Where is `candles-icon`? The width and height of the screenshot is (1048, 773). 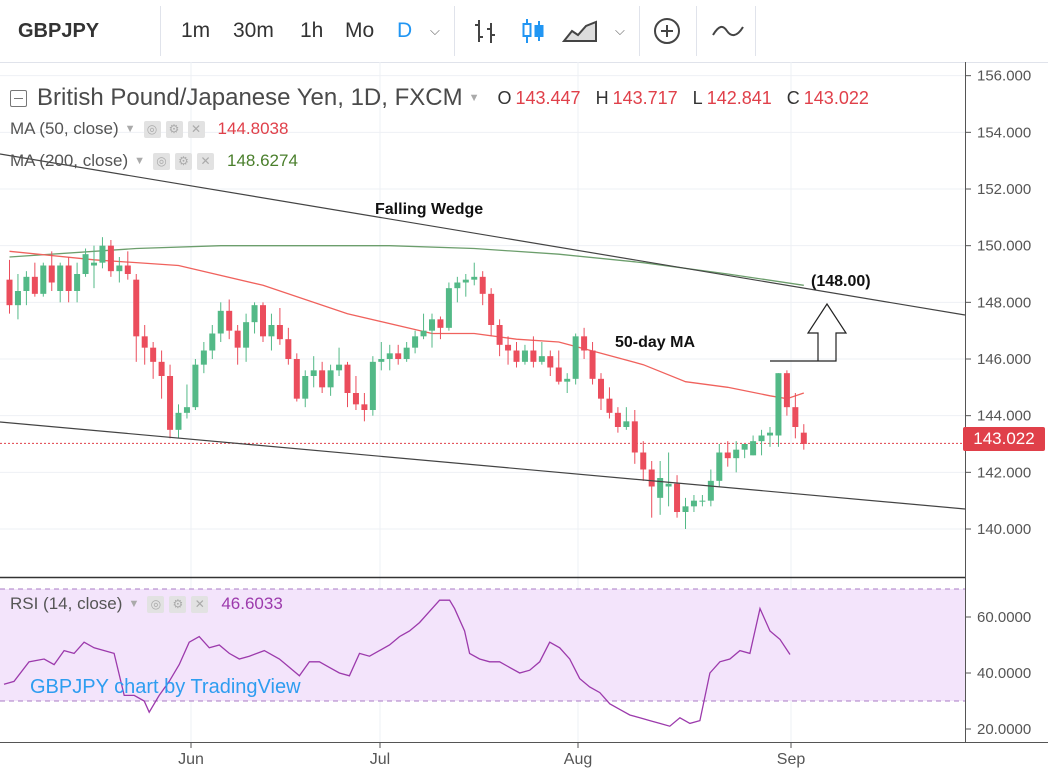
candles-icon is located at coordinates (533, 31).